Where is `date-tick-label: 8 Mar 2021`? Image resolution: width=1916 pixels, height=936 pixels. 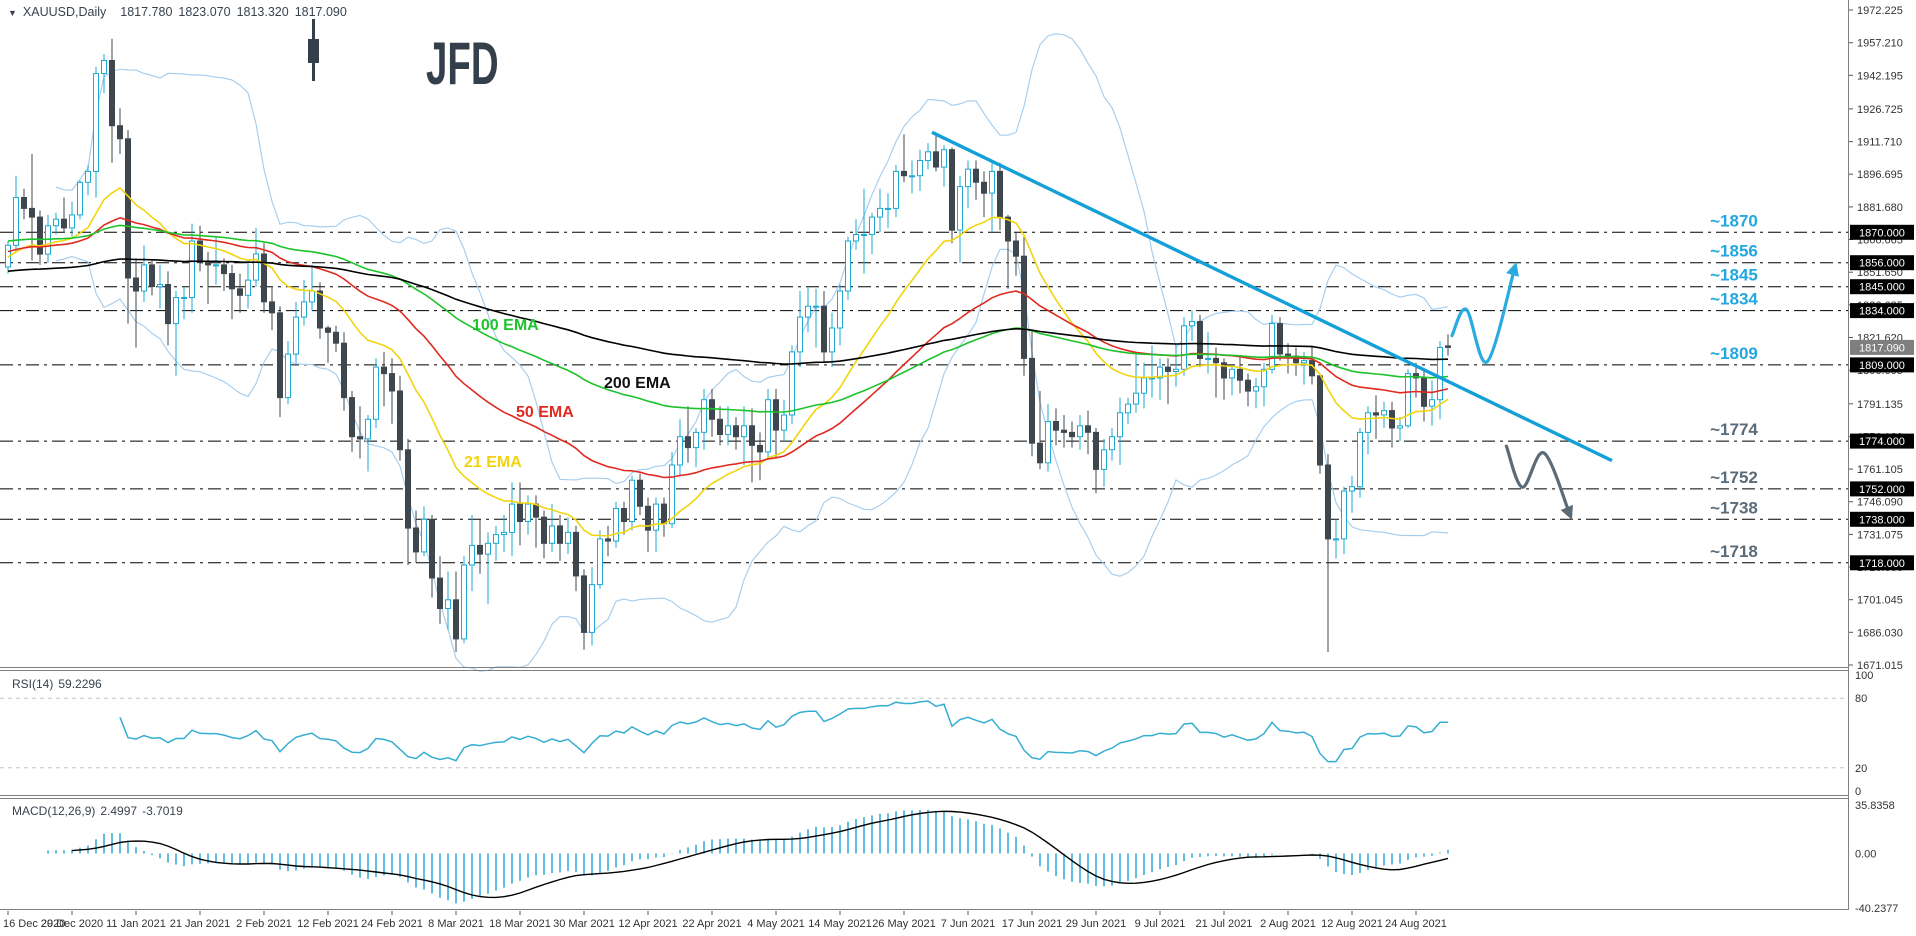 date-tick-label: 8 Mar 2021 is located at coordinates (456, 924).